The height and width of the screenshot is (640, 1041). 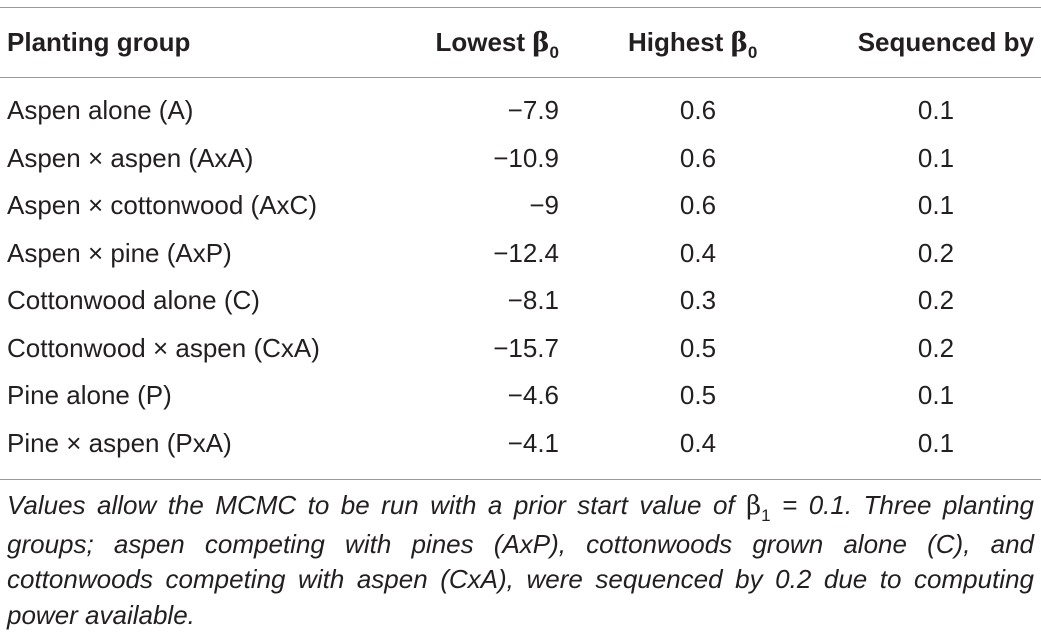 I want to click on header-highest-beta0: Highest β0, so click(x=692, y=42).